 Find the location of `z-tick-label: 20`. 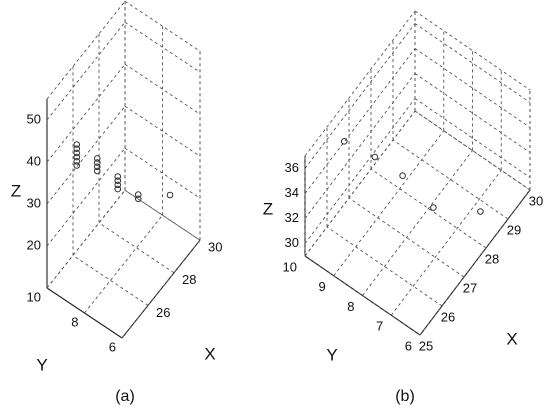

z-tick-label: 20 is located at coordinates (34, 244).